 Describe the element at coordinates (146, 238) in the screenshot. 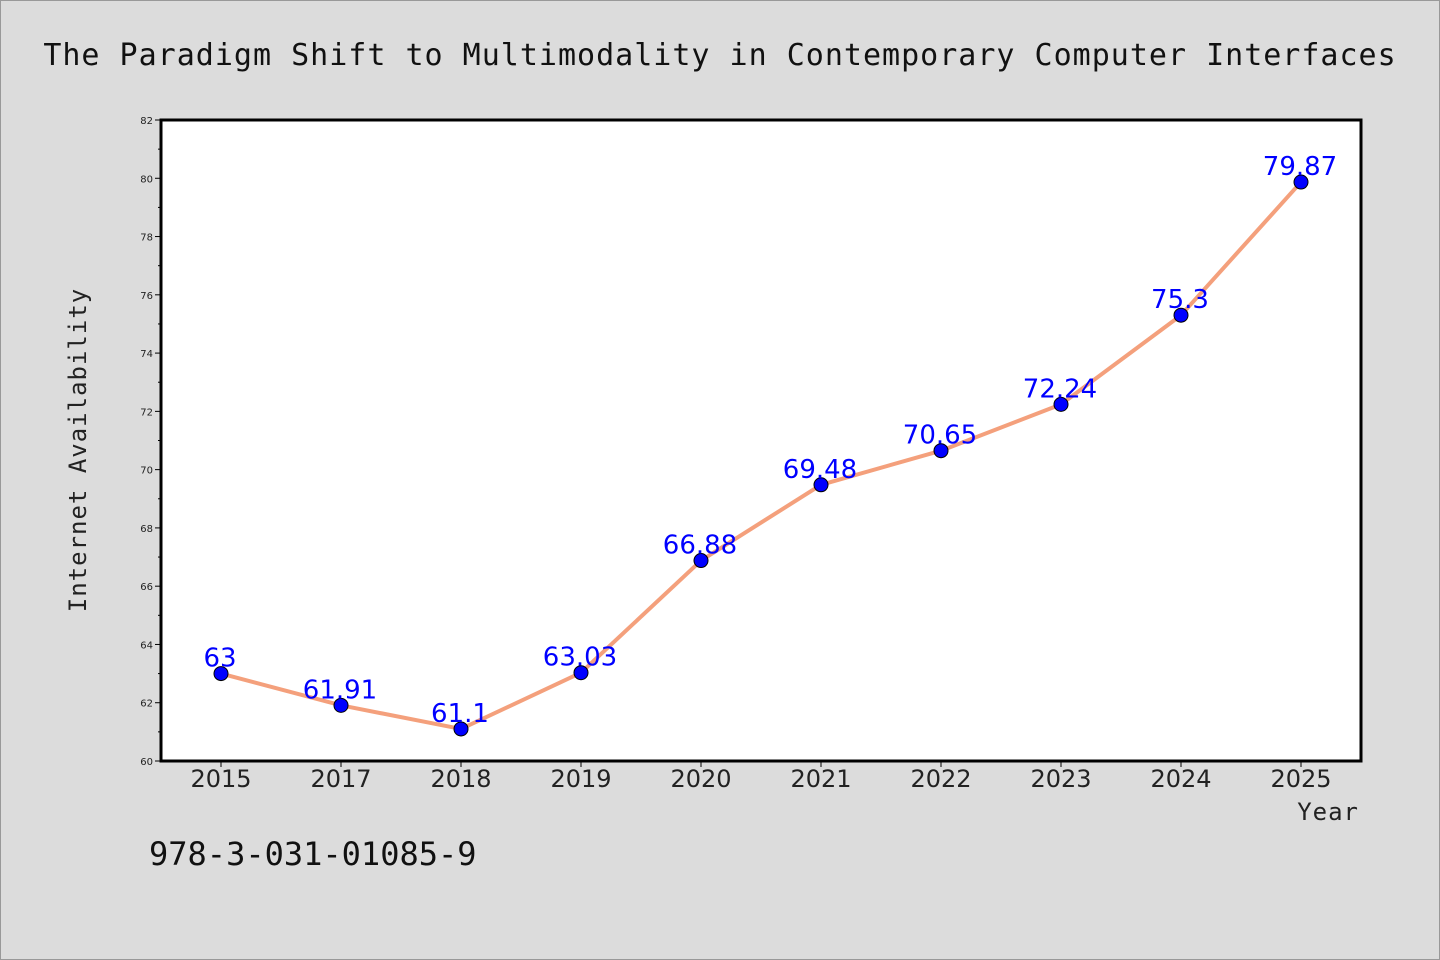

I see `y-tick-label: 78` at that location.